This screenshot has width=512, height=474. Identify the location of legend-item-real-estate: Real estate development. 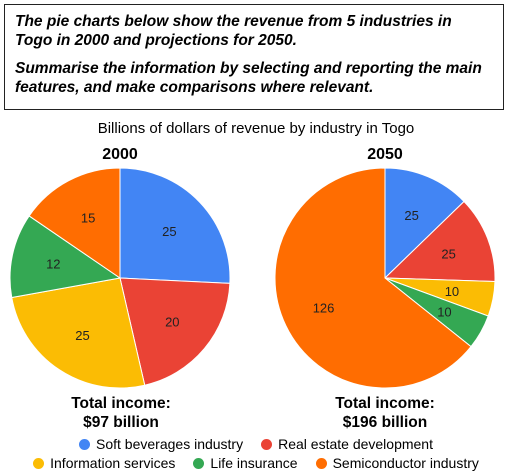
(347, 444).